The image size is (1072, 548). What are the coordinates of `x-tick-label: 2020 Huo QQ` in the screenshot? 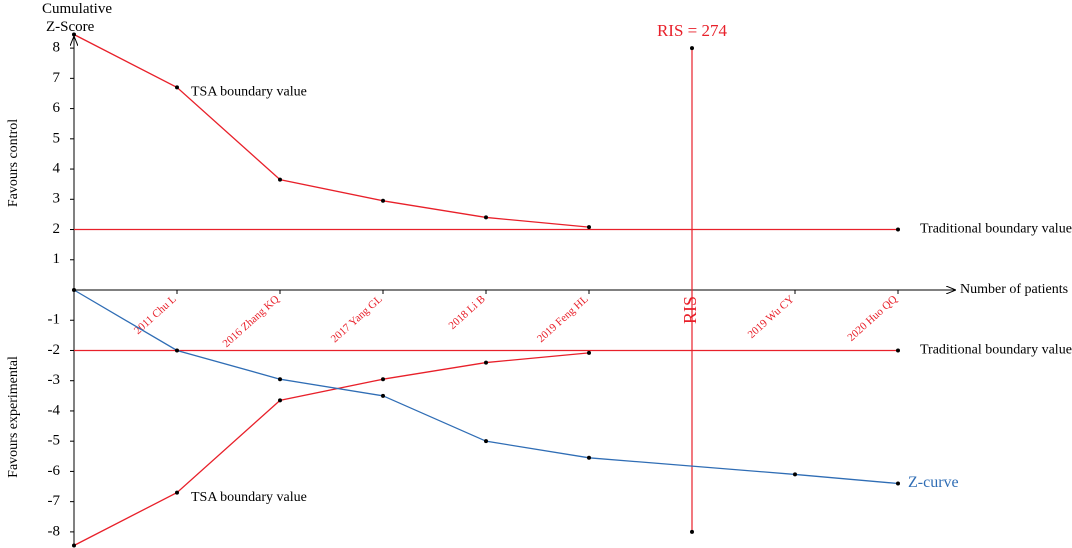 It's located at (872, 318).